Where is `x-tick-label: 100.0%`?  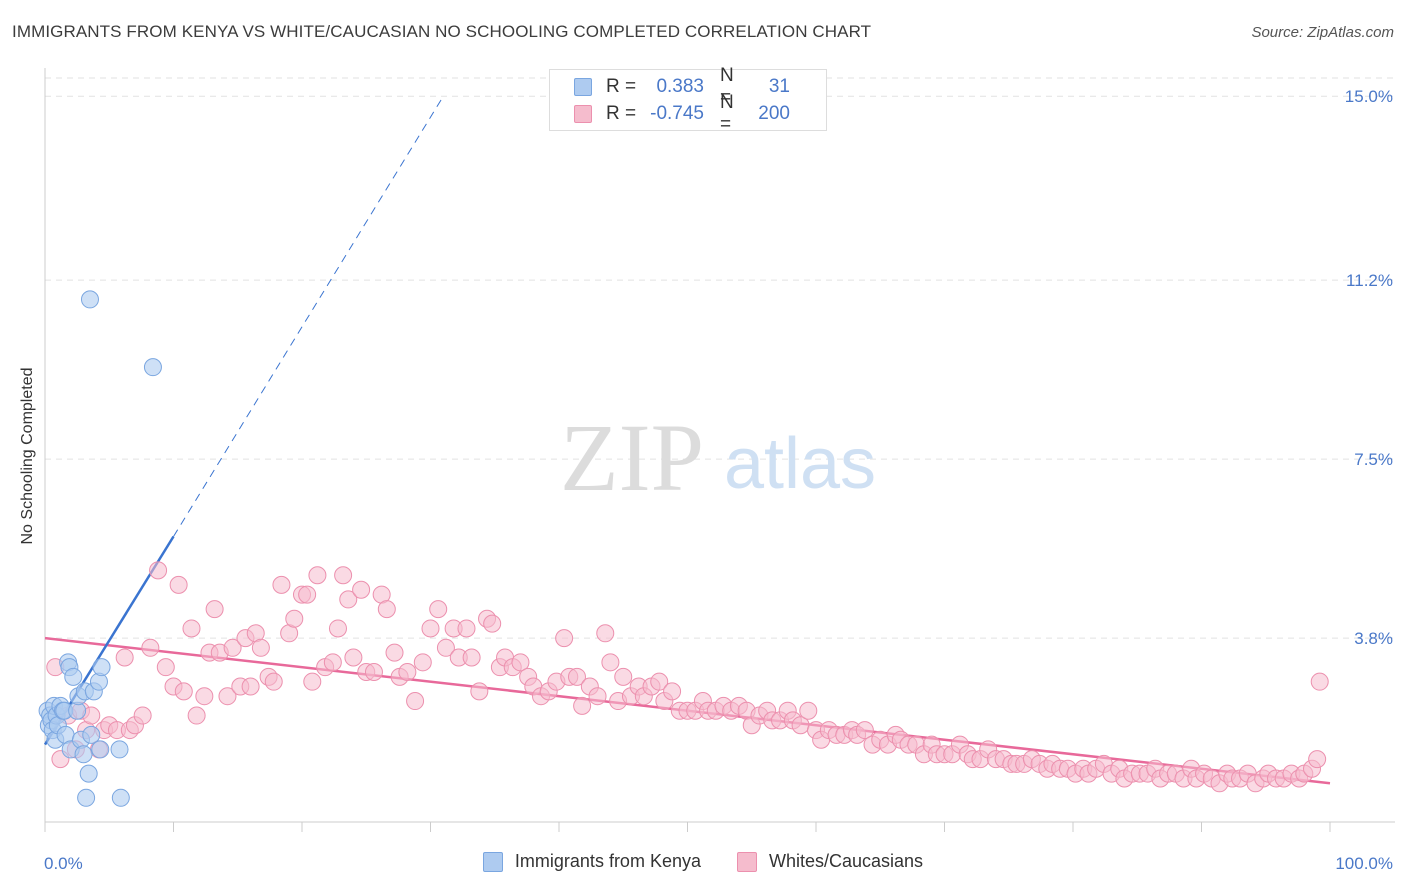 x-tick-label: 100.0% is located at coordinates (1364, 863).